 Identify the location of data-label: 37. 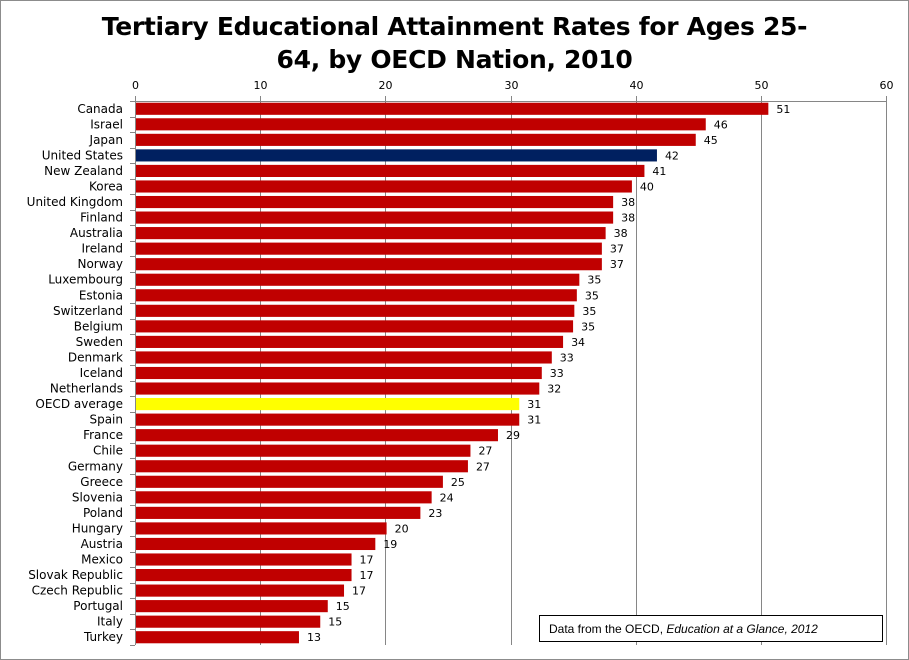
(617, 249).